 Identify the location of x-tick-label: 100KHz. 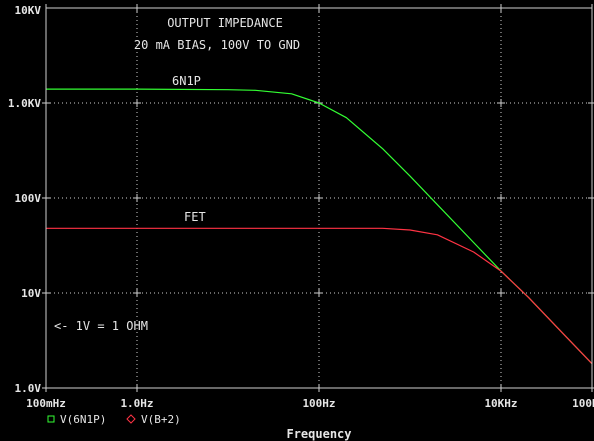
(583, 403).